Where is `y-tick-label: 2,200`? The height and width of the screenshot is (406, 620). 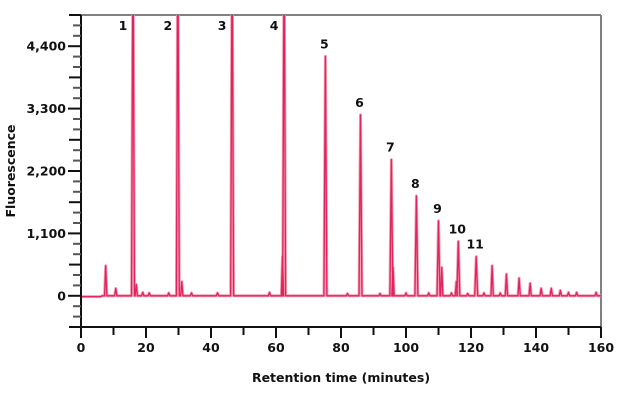 y-tick-label: 2,200 is located at coordinates (46, 171).